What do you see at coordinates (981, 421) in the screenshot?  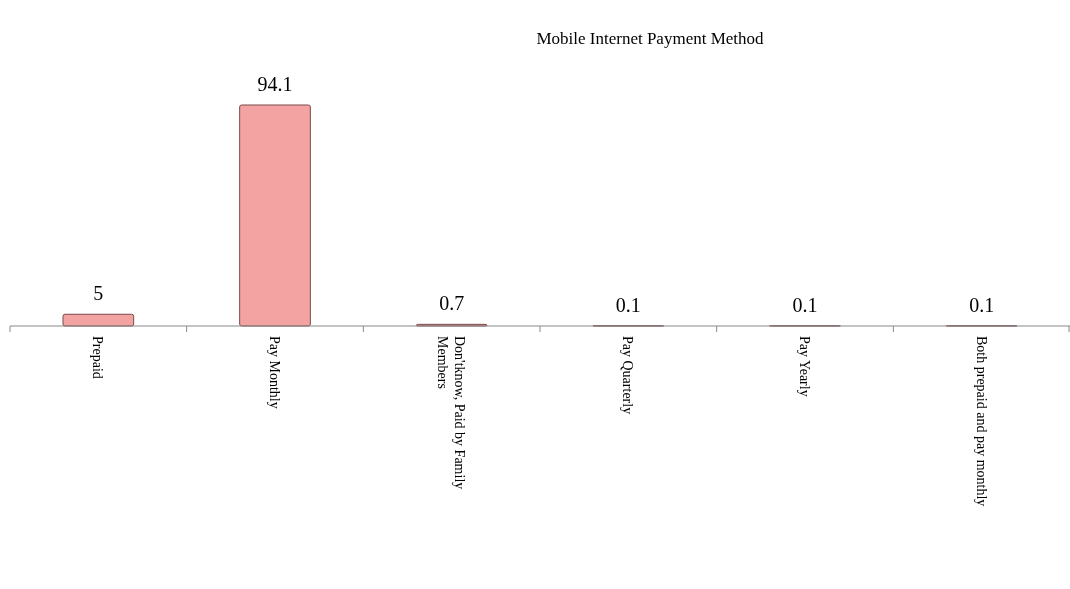 I see `x-tick-label: Both prepaid and pay monthly` at bounding box center [981, 421].